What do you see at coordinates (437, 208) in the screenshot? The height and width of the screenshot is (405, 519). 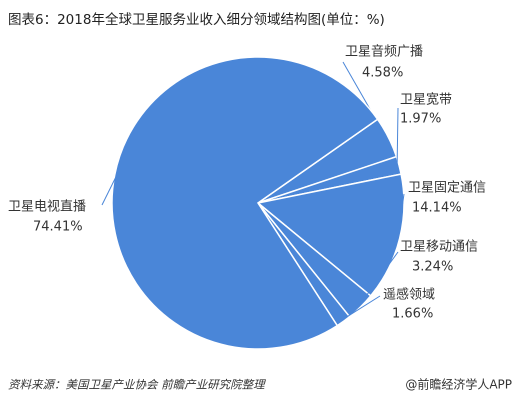 I see `value-label: 14.14%` at bounding box center [437, 208].